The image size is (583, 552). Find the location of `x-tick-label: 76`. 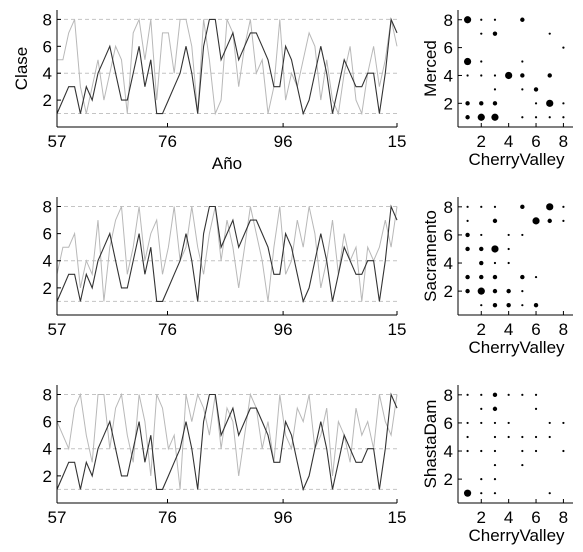

x-tick-label: 76 is located at coordinates (167, 329).